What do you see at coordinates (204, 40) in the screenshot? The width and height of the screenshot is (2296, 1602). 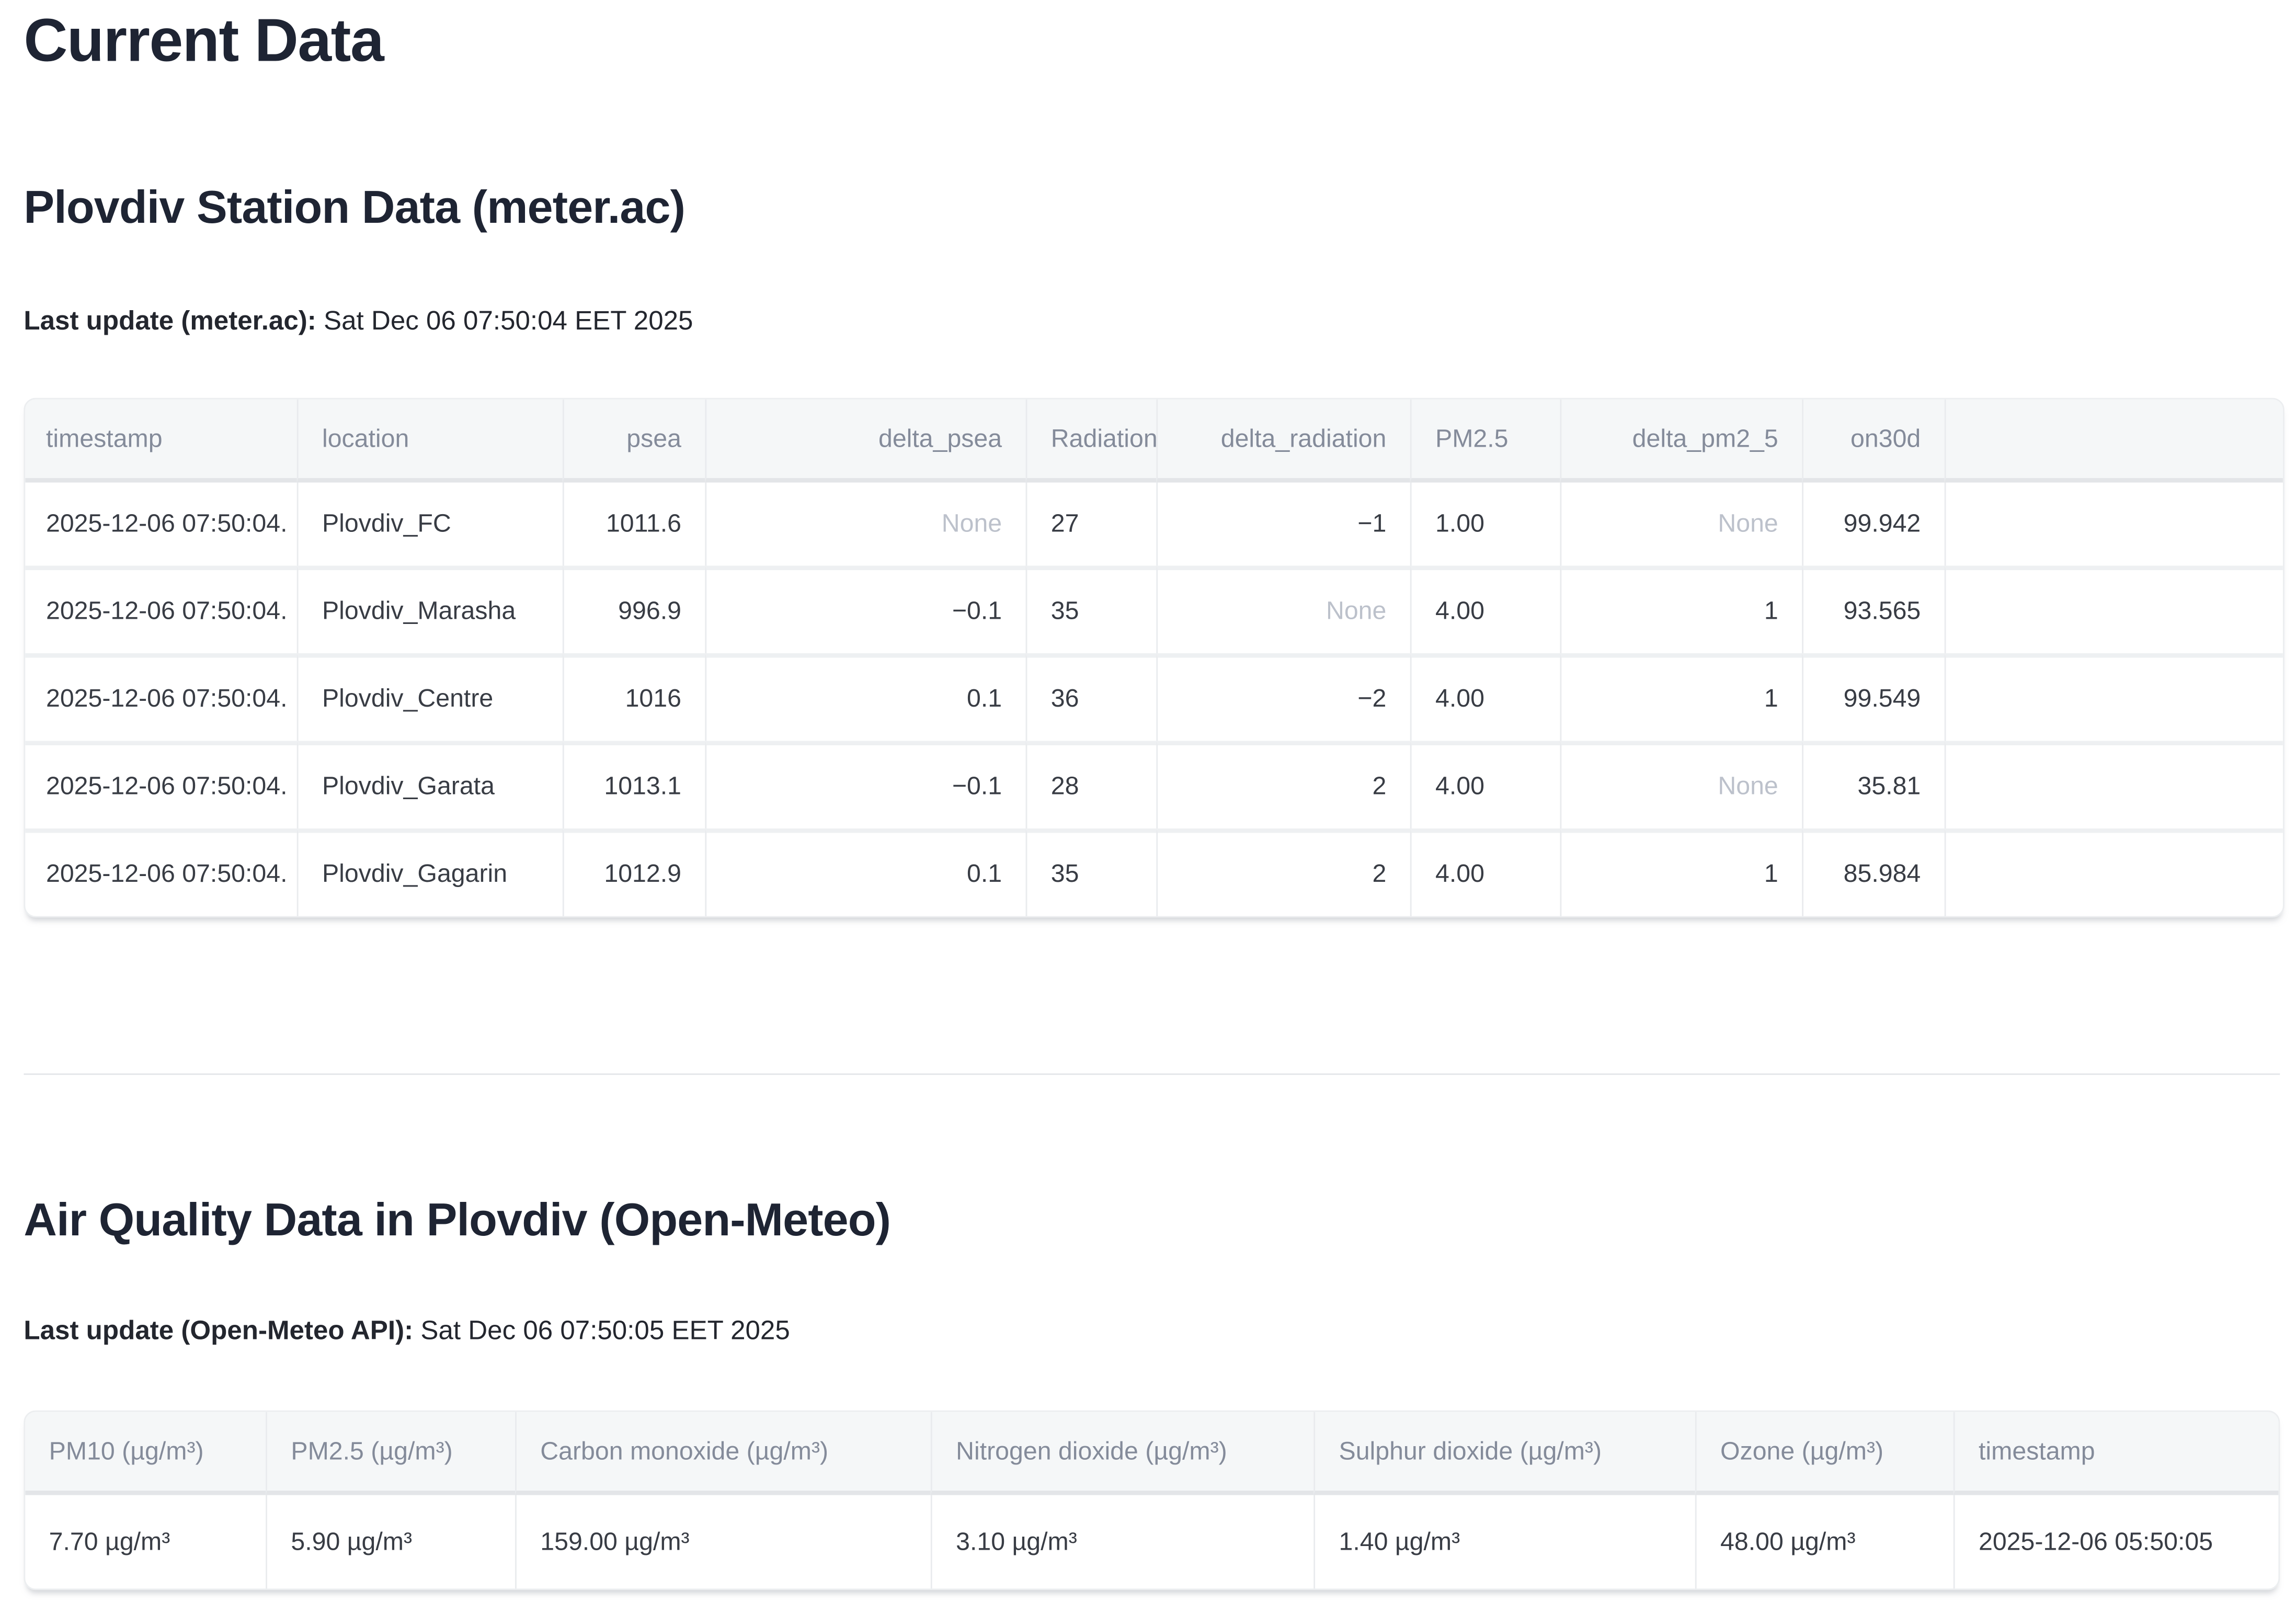 I see `page-title: Current Data` at bounding box center [204, 40].